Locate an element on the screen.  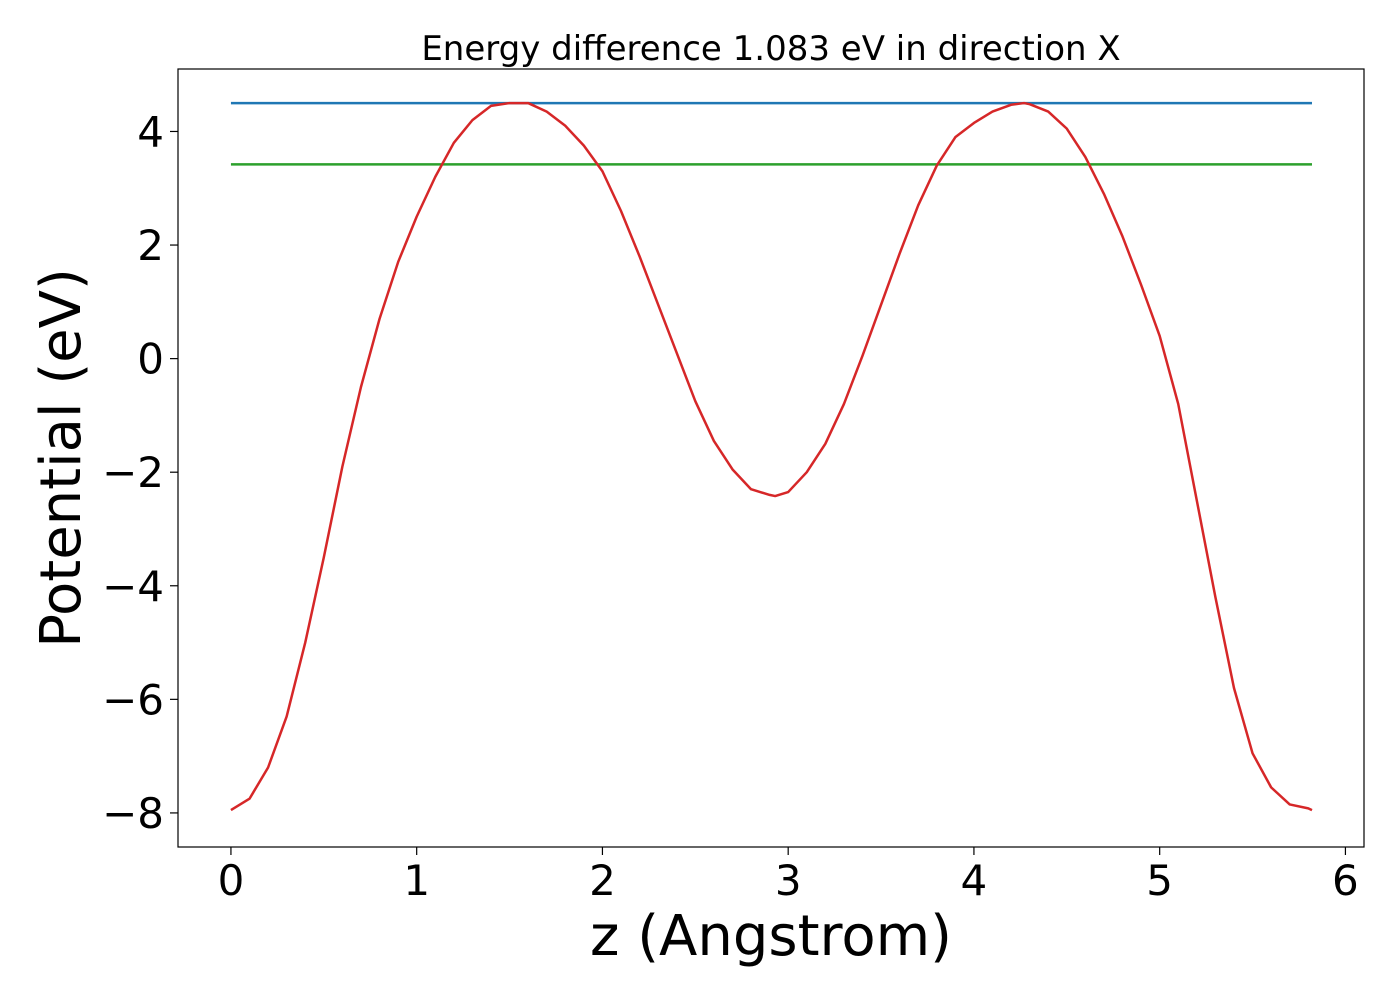
x-tick-label: 6 is located at coordinates (1345, 880).